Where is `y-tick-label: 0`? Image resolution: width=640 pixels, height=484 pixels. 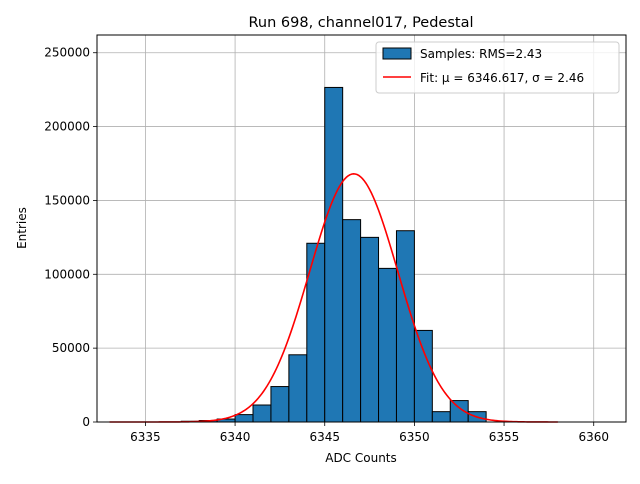
y-tick-label: 0 is located at coordinates (86, 422).